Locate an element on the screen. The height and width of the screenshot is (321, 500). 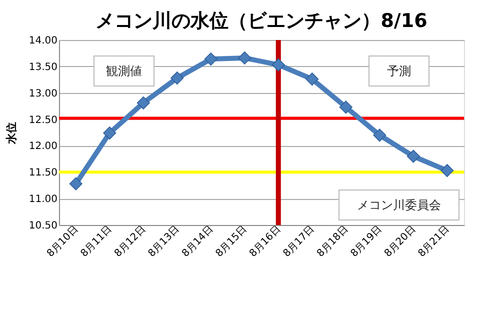
y-tick-label: 11.50 is located at coordinates (43, 173).